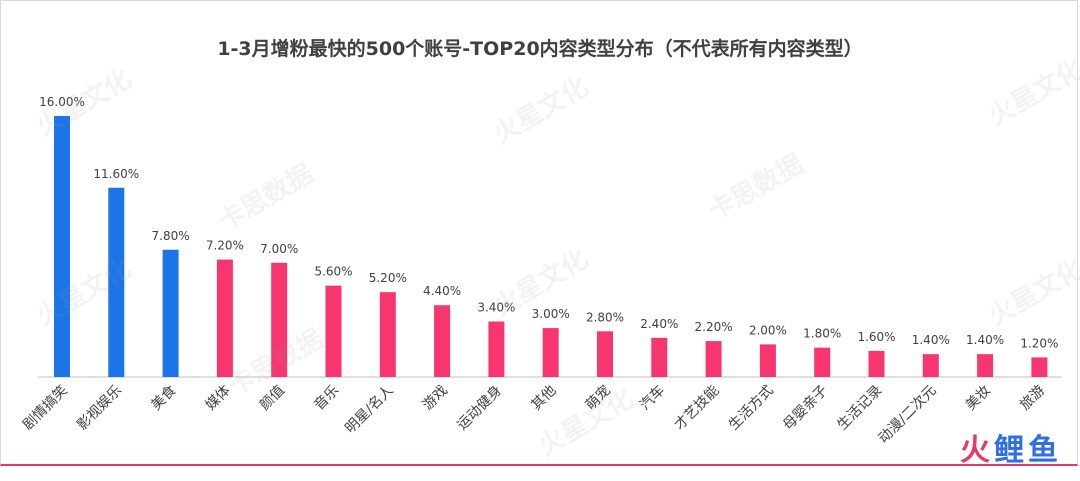  What do you see at coordinates (164, 398) in the screenshot?
I see `category-label-2: 美食` at bounding box center [164, 398].